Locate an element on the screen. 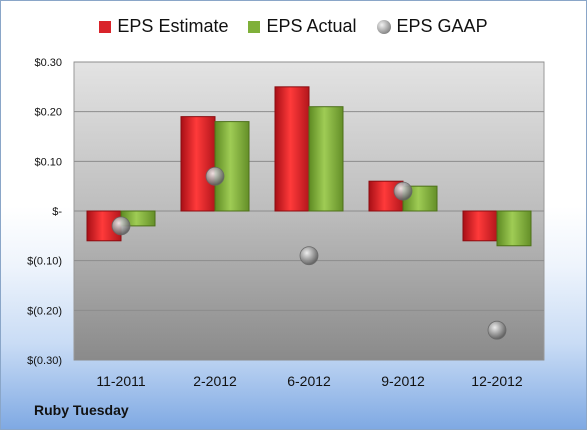 This screenshot has height=430, width=587. x-tick-label: 2-2012 is located at coordinates (215, 381).